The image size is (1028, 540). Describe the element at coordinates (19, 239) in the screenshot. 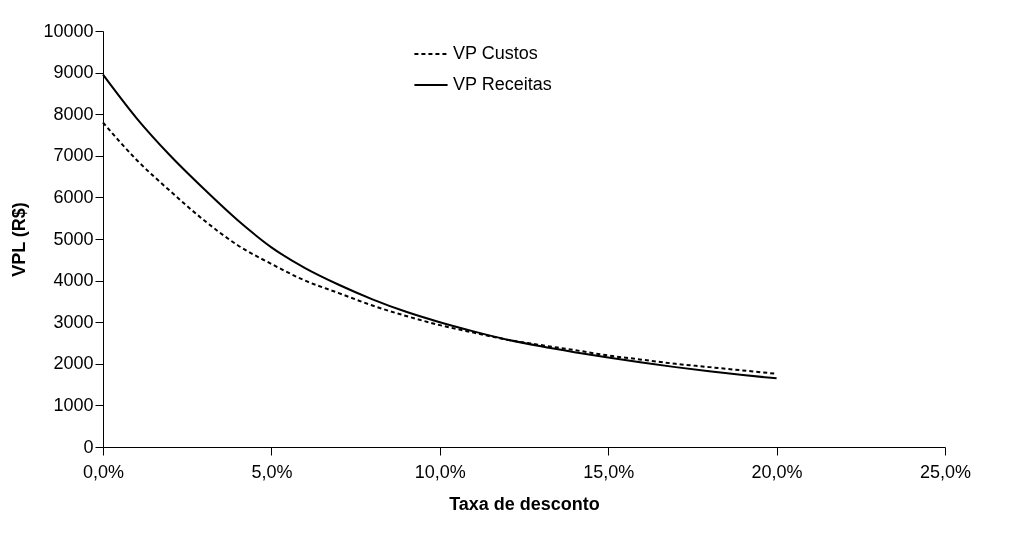

I see `y-axis-title: VPL (R$)` at that location.